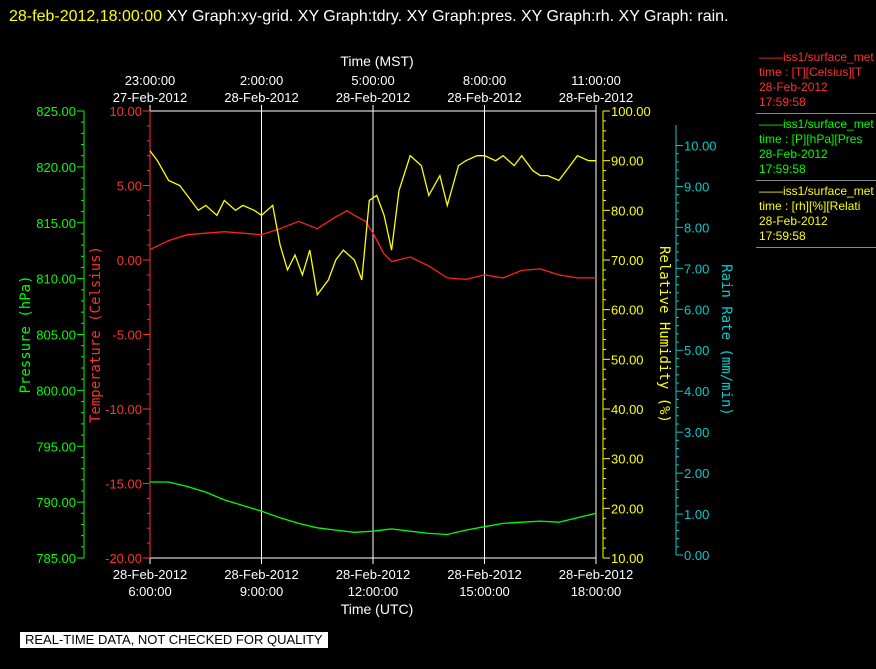 This screenshot has height=669, width=876. What do you see at coordinates (700, 145) in the screenshot?
I see `rain-tick-label: 10.00` at bounding box center [700, 145].